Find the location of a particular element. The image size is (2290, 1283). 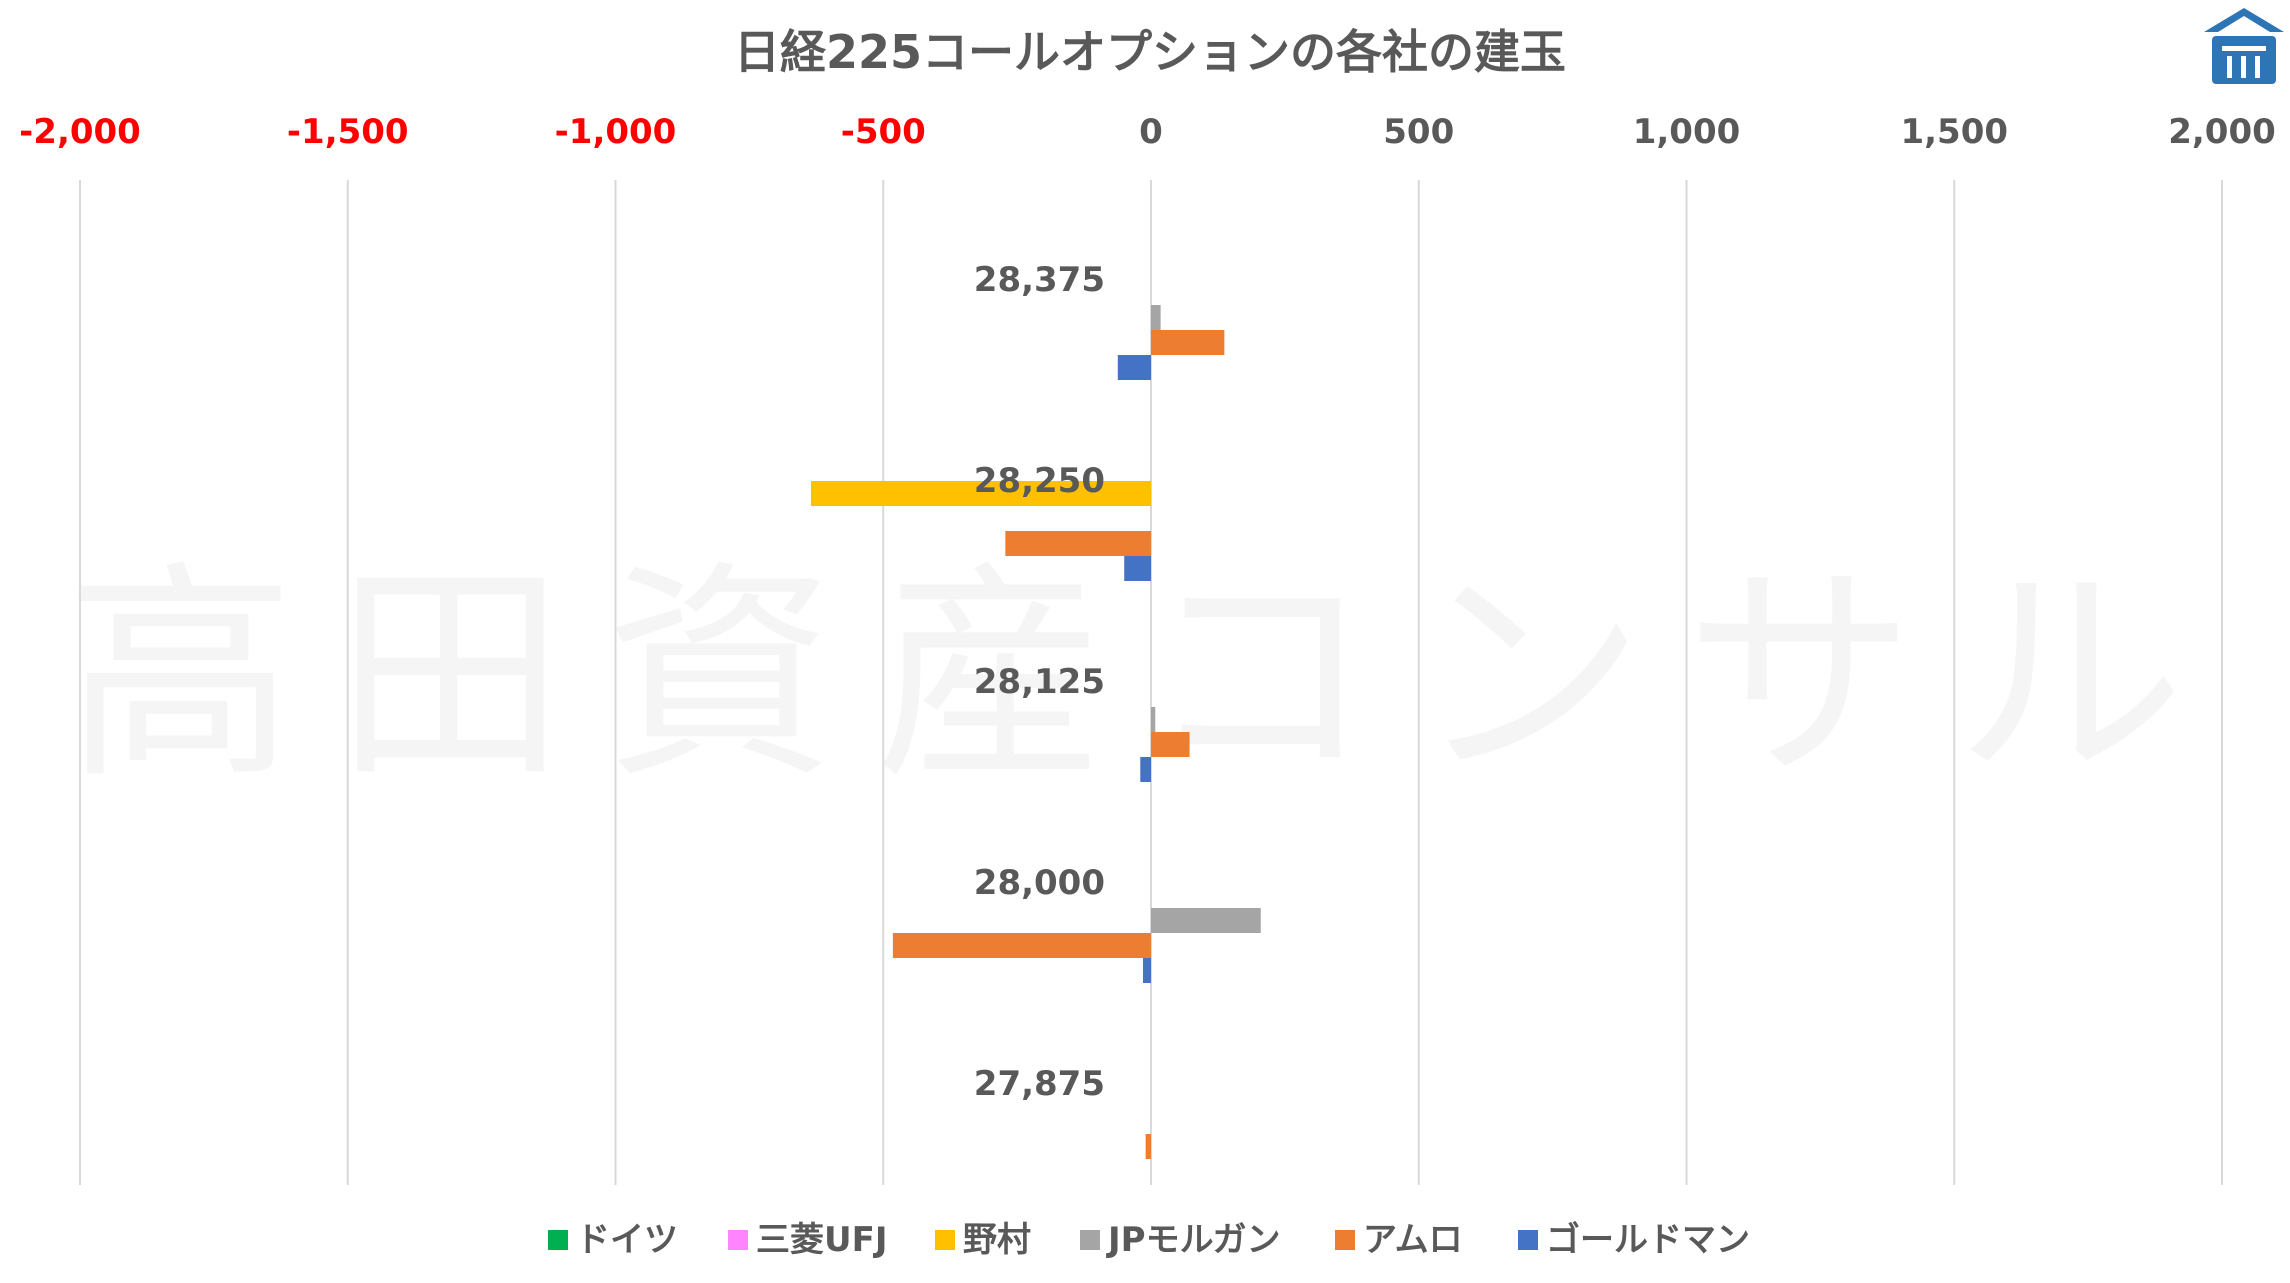

x-tick-label: 1,000 is located at coordinates (1687, 132).